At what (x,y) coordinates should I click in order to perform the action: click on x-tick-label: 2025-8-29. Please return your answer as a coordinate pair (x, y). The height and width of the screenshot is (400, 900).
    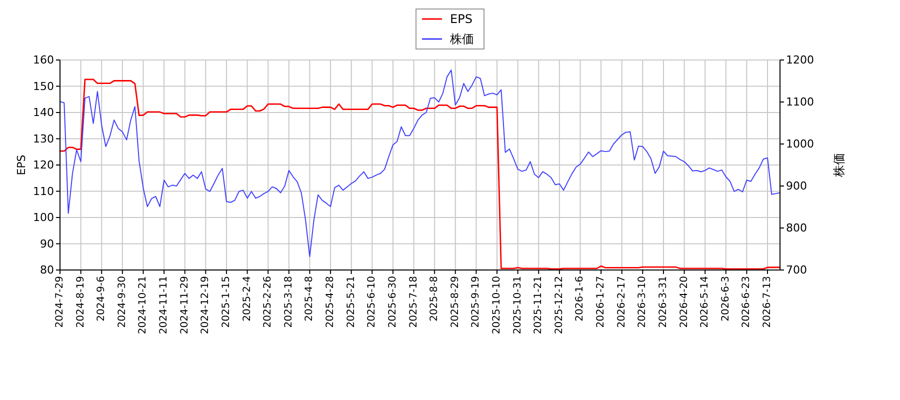
    Looking at the image, I should click on (455, 302).